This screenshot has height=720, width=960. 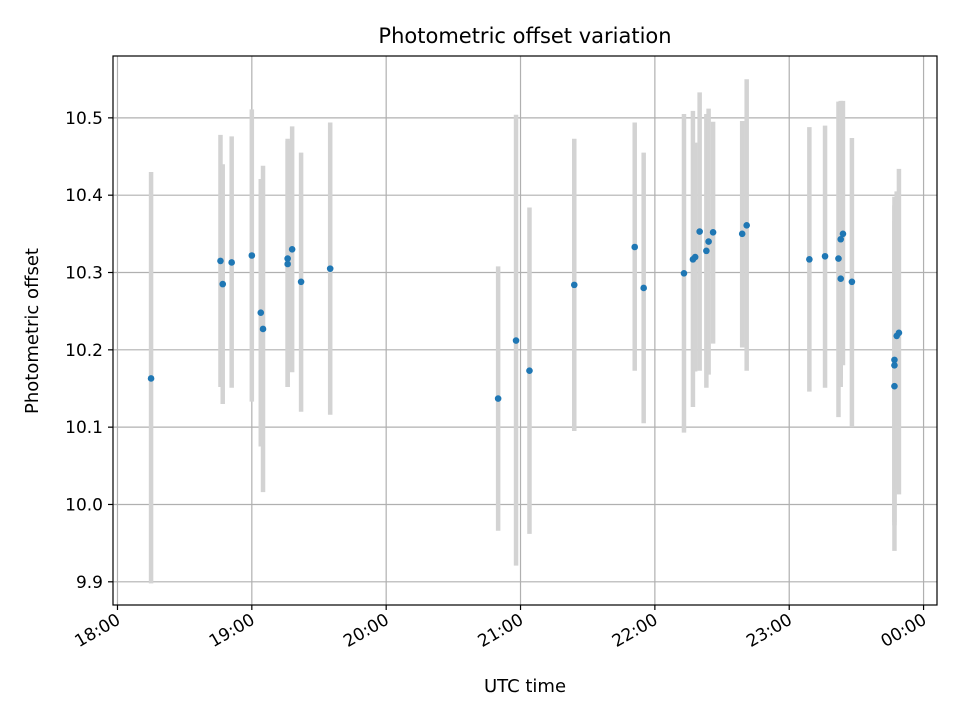 What do you see at coordinates (84, 351) in the screenshot?
I see `y-tick-label: 10.2` at bounding box center [84, 351].